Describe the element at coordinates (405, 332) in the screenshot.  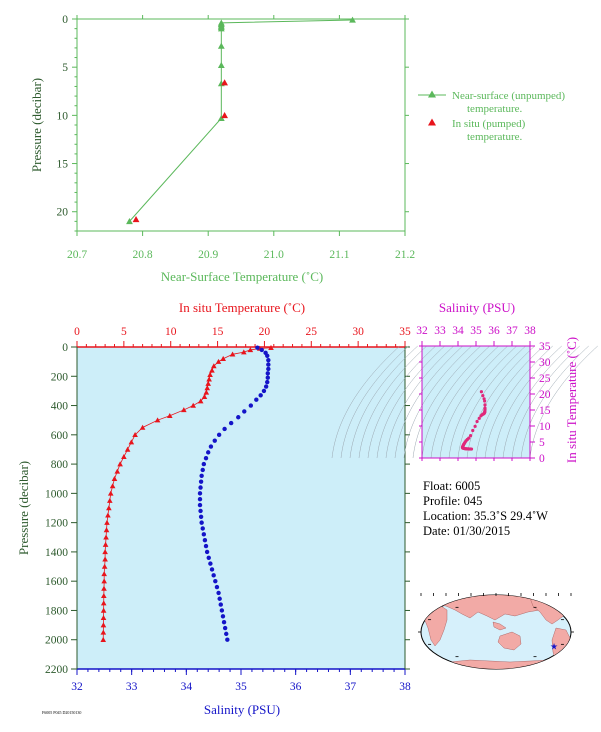
I see `profile-temperature-tick-label: 35` at that location.